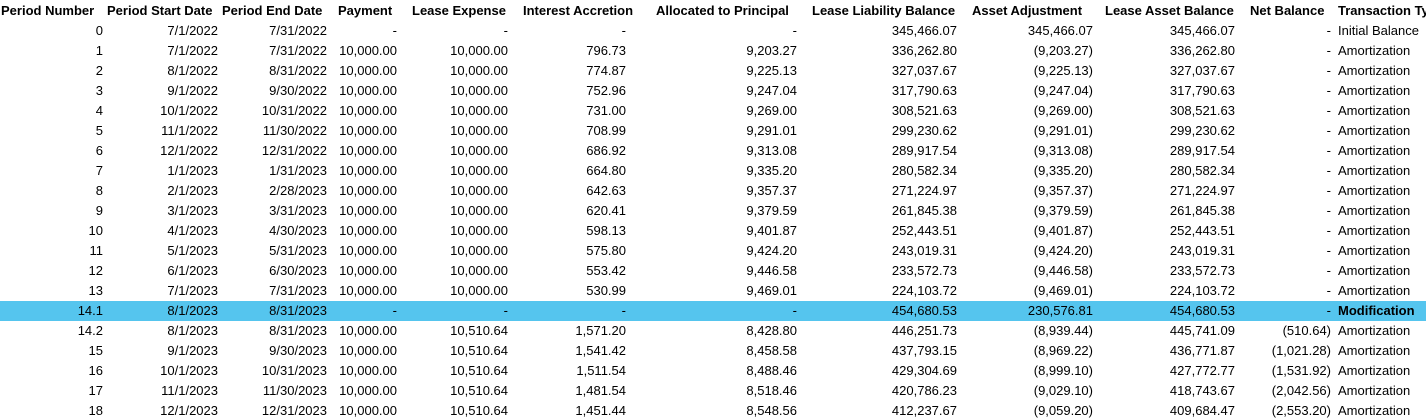 The height and width of the screenshot is (418, 1426). I want to click on header-lease-asset-balance: Lease Asset Balance, so click(1169, 10).